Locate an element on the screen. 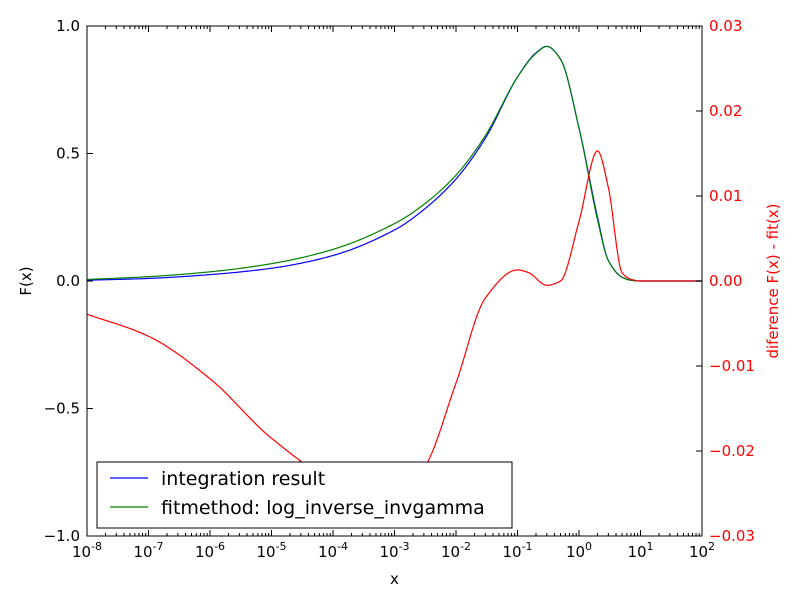  y2-axis-title: diference F(x) - fit(x) is located at coordinates (773, 280).